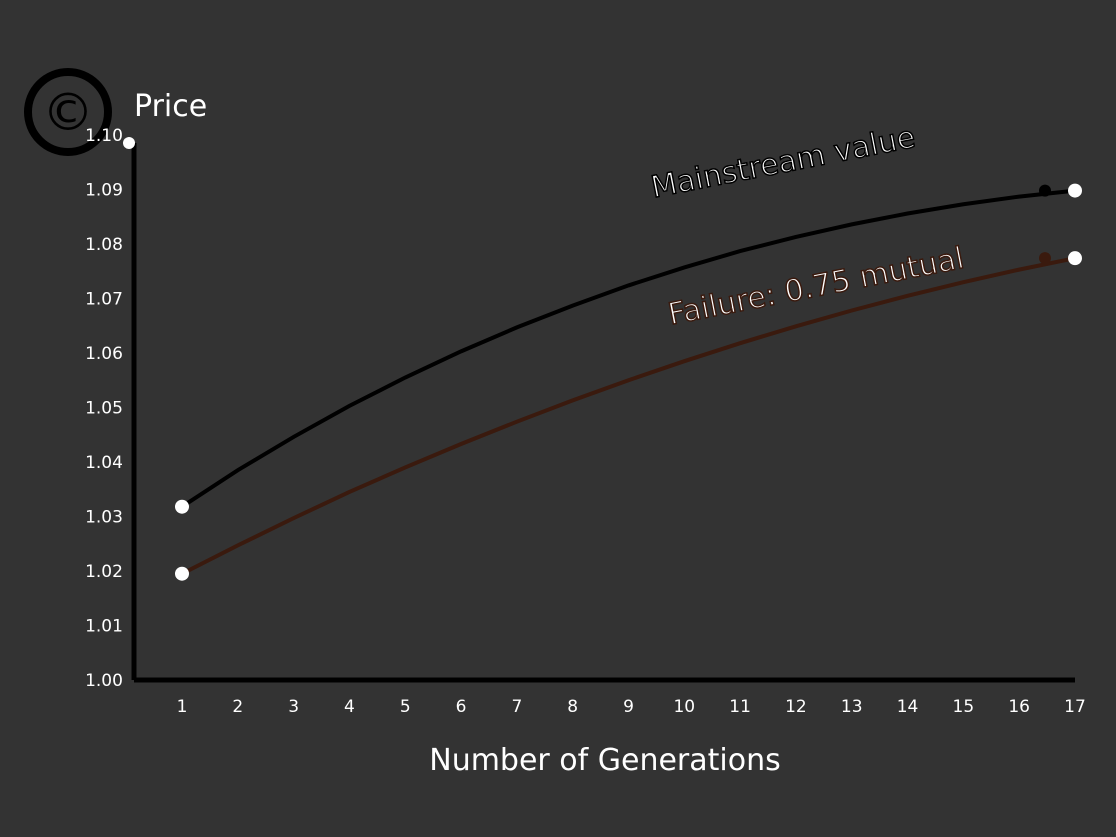  I want to click on y-axis-title: Price, so click(170, 106).